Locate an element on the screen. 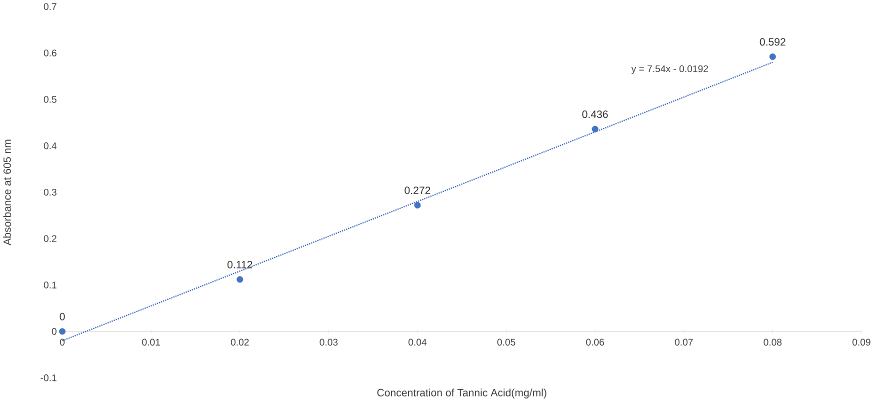 The height and width of the screenshot is (402, 874). y-tick-label: 0.1 is located at coordinates (50, 285).